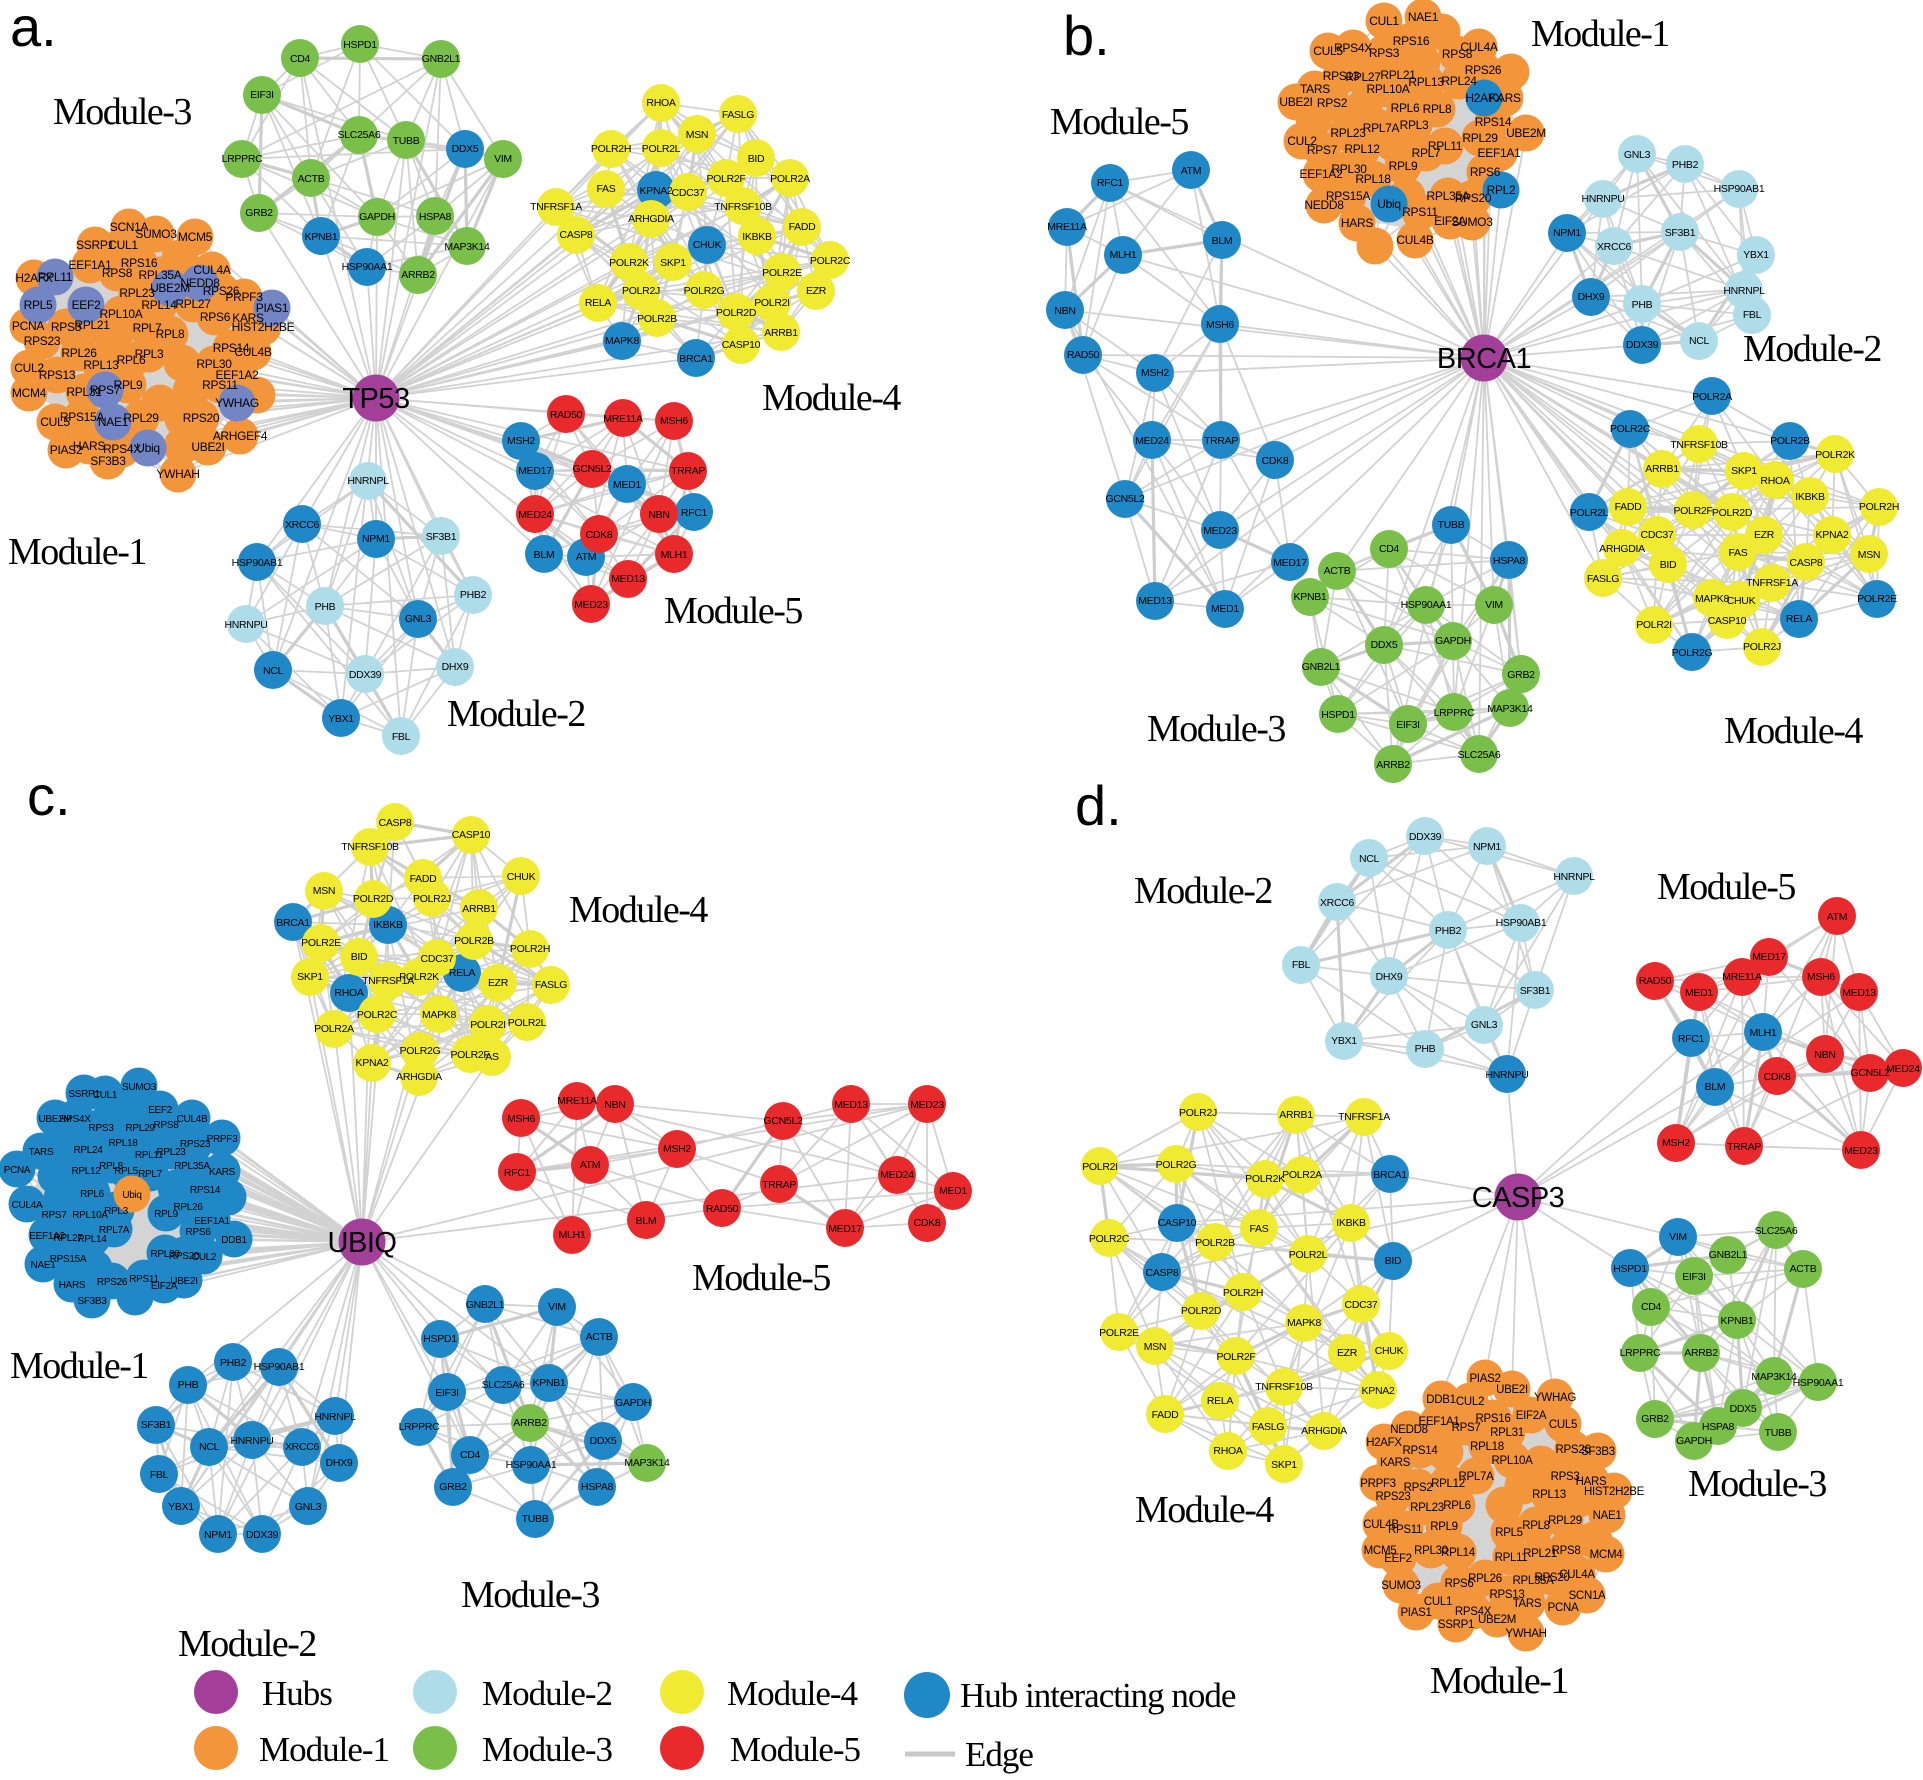 The image size is (1923, 1780). Describe the element at coordinates (167, 1125) in the screenshot. I see `svg-text: RPS8` at that location.